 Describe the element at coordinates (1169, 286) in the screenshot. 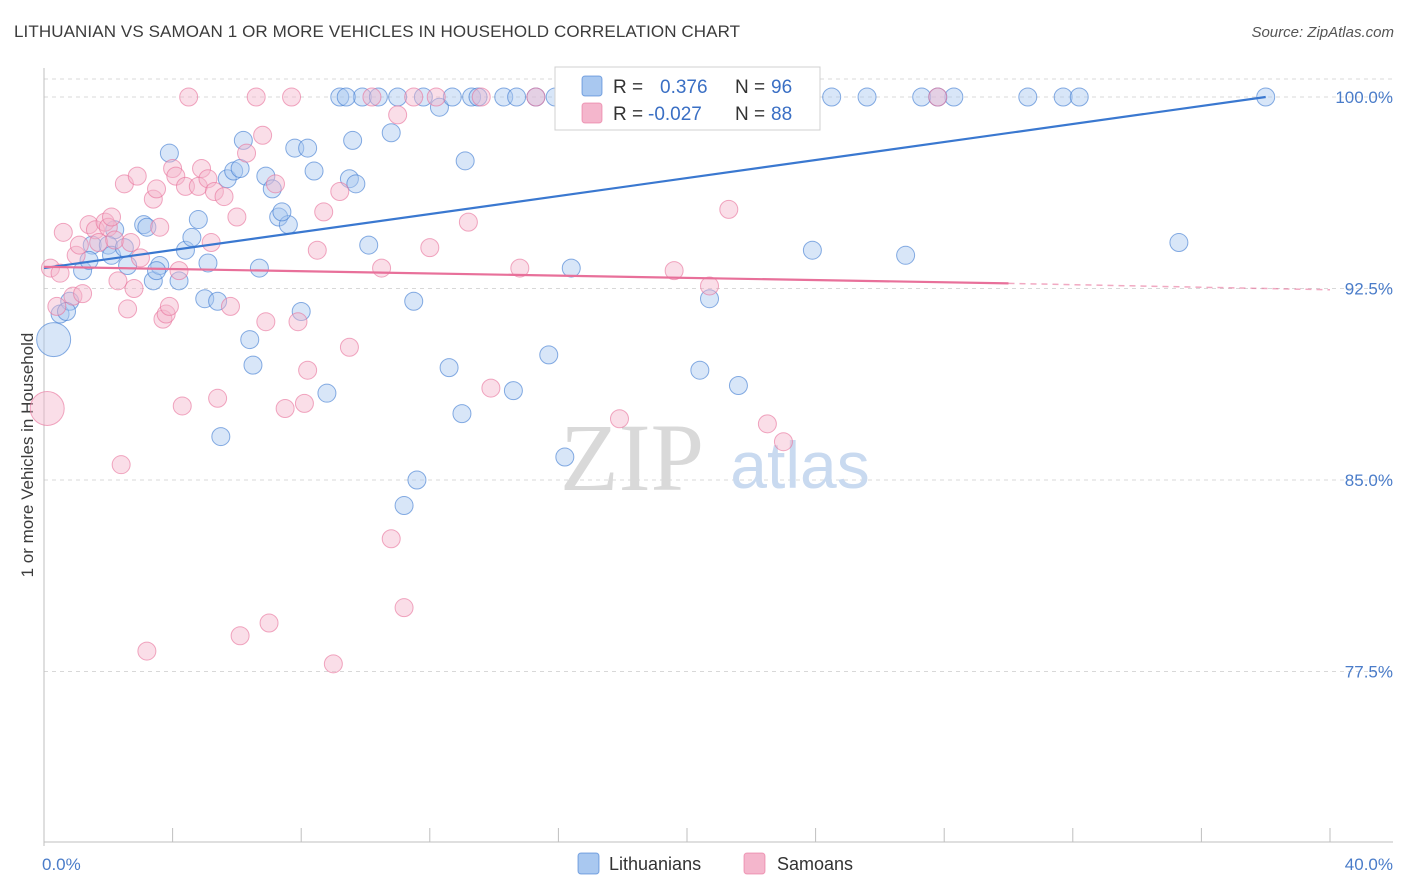

I see `trend-line-extension-samoans` at that location.